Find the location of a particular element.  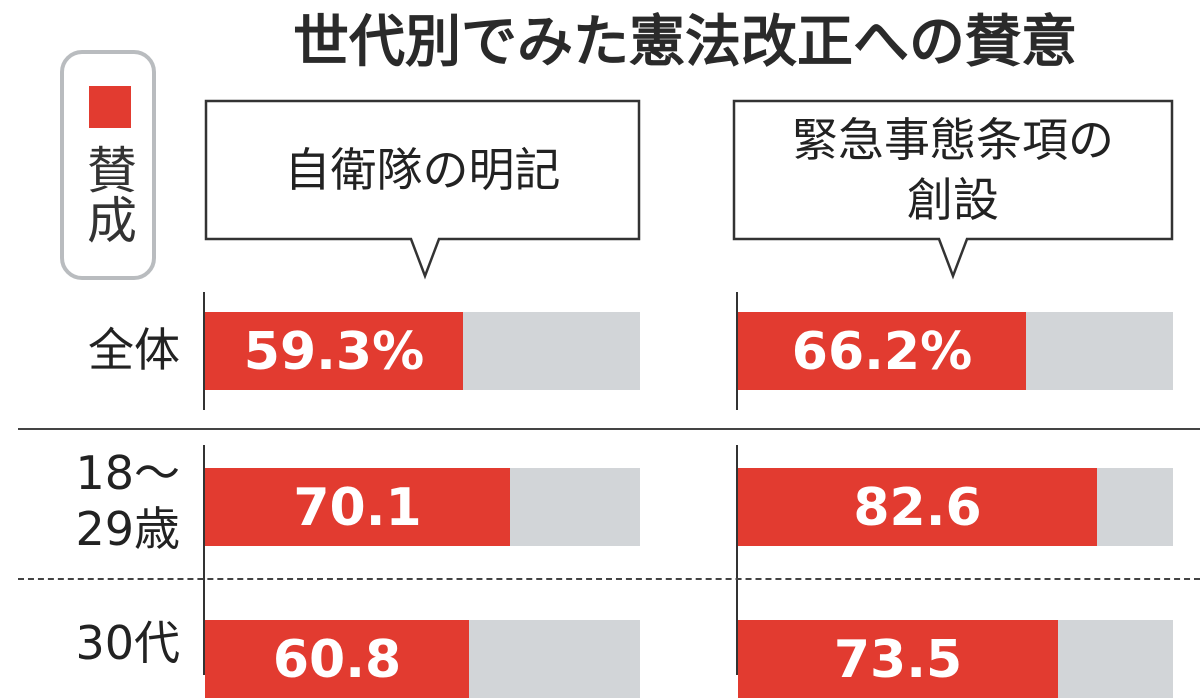

bar-value-label-s1-c2: 70.1 is located at coordinates (357, 508).